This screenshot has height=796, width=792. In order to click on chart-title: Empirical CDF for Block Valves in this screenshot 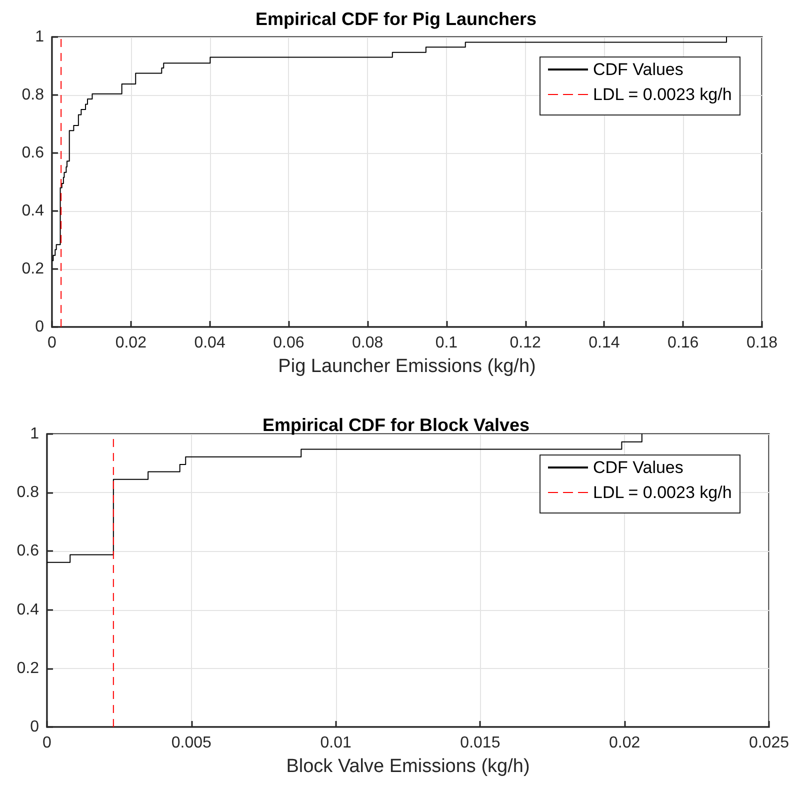, I will do `click(396, 425)`.